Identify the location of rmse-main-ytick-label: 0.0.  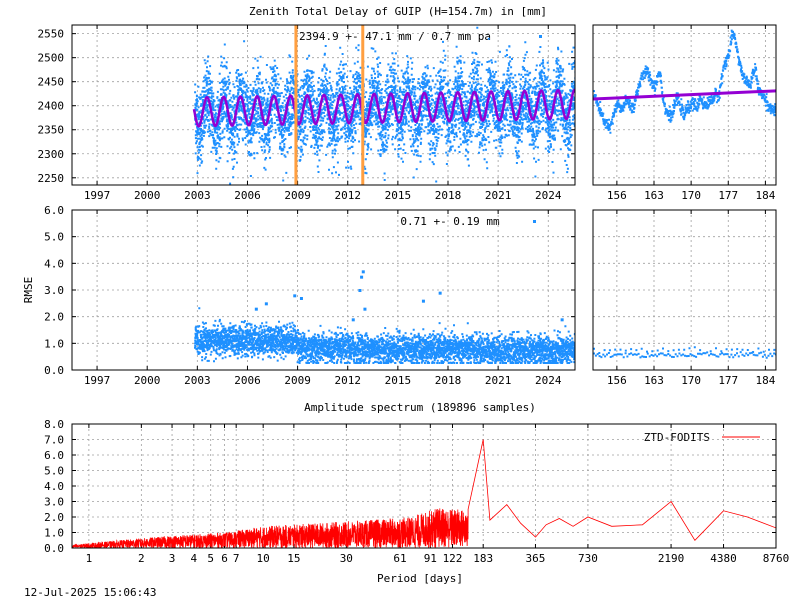
(54, 370).